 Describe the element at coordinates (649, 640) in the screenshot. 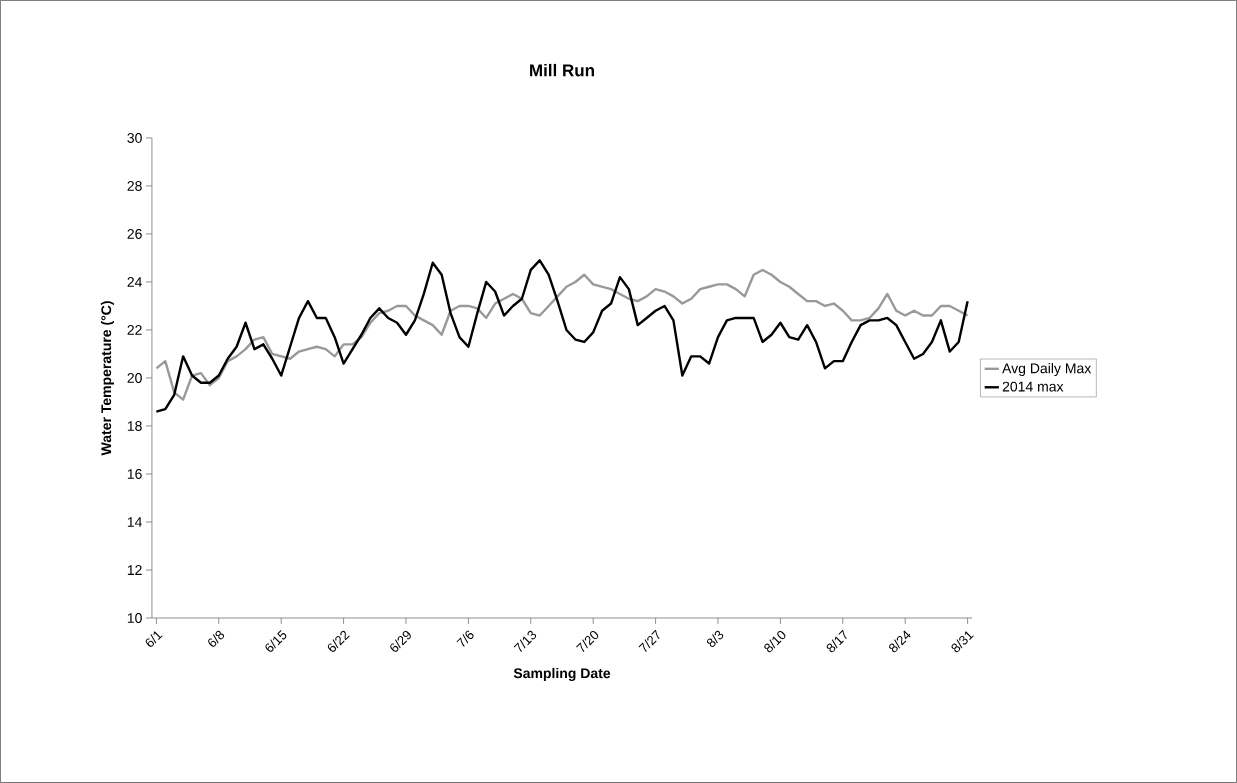

I see `x-tick-label: 7/27` at that location.